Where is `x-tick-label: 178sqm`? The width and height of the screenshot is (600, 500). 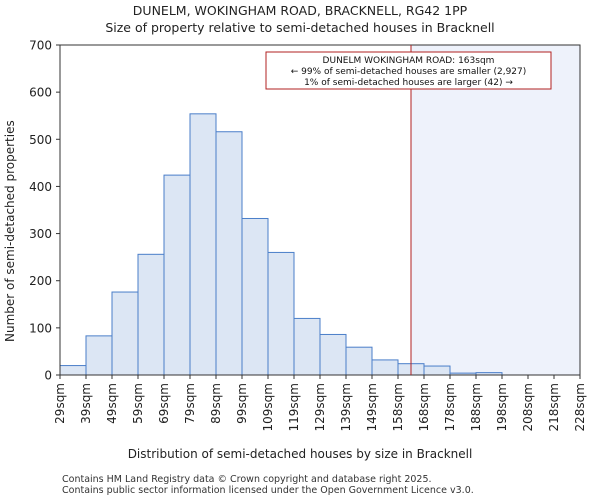
x-tick-label: 178sqm is located at coordinates (450, 407).